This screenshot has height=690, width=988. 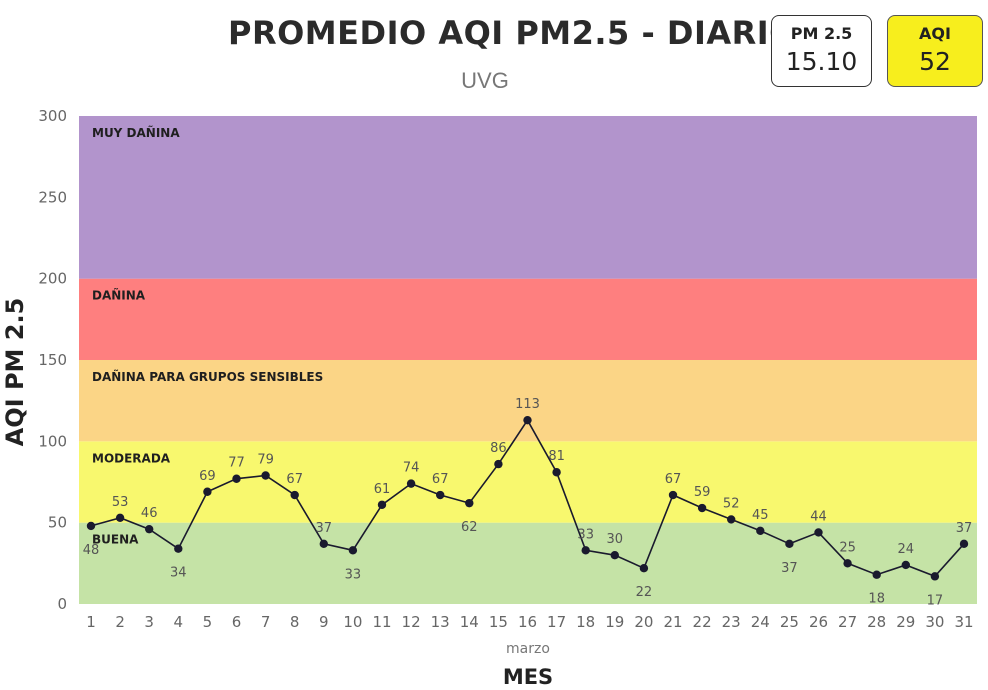 I want to click on x-tick-label: 4, so click(x=179, y=622).